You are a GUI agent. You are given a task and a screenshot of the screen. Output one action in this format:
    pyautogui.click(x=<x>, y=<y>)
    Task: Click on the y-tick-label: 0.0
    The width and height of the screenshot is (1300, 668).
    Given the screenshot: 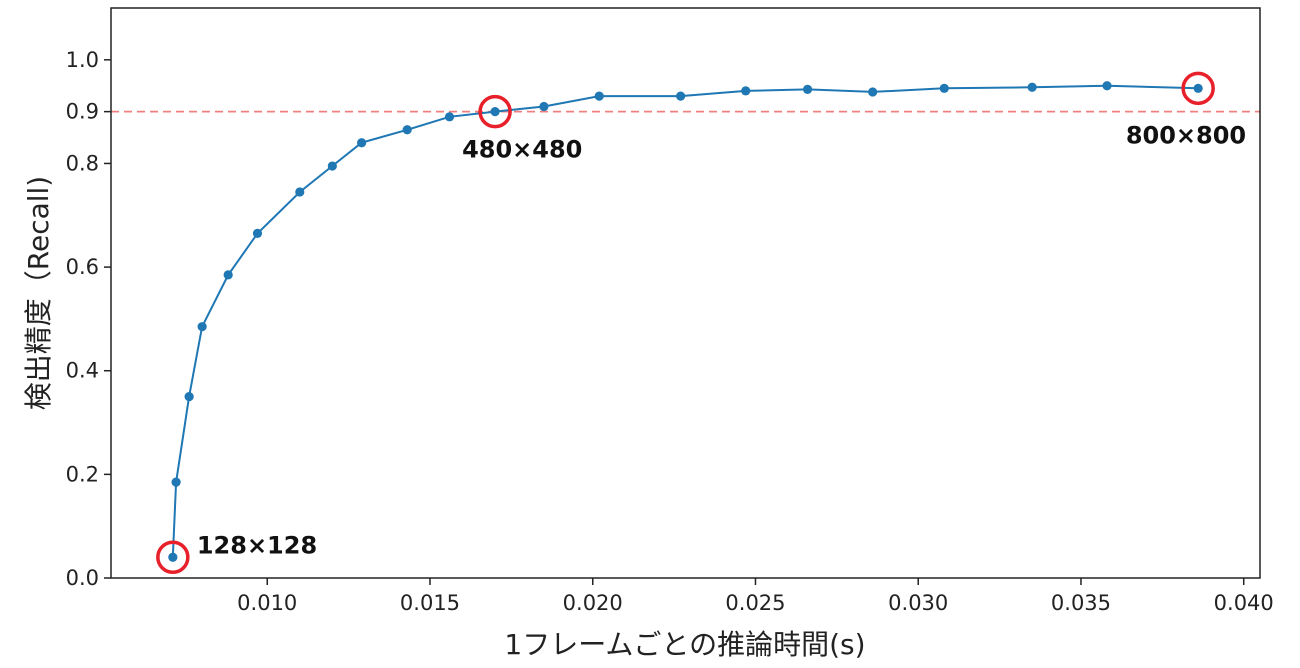 What is the action you would take?
    pyautogui.click(x=82, y=578)
    